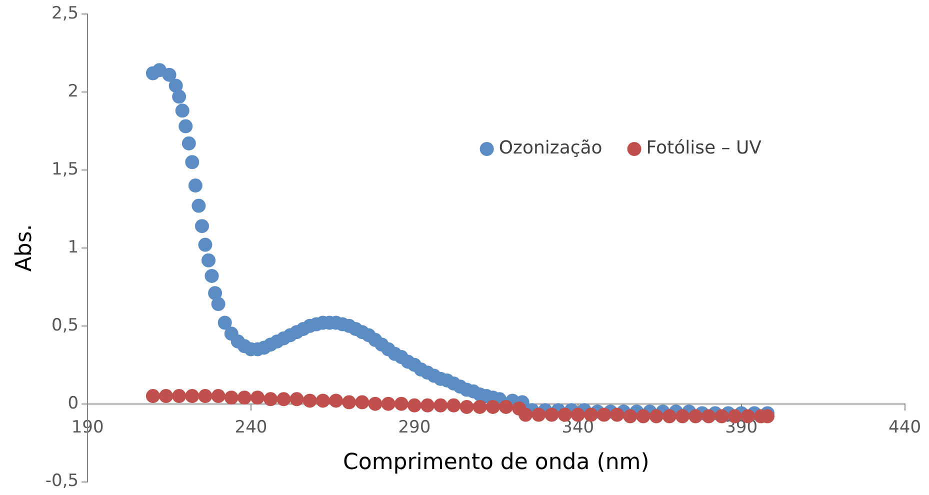 This screenshot has width=929, height=495. What do you see at coordinates (251, 427) in the screenshot?
I see `x-tick-label: 240` at bounding box center [251, 427].